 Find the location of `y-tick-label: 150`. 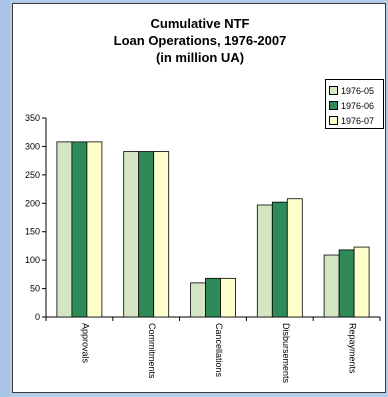

y-tick-label: 150 is located at coordinates (32, 232).